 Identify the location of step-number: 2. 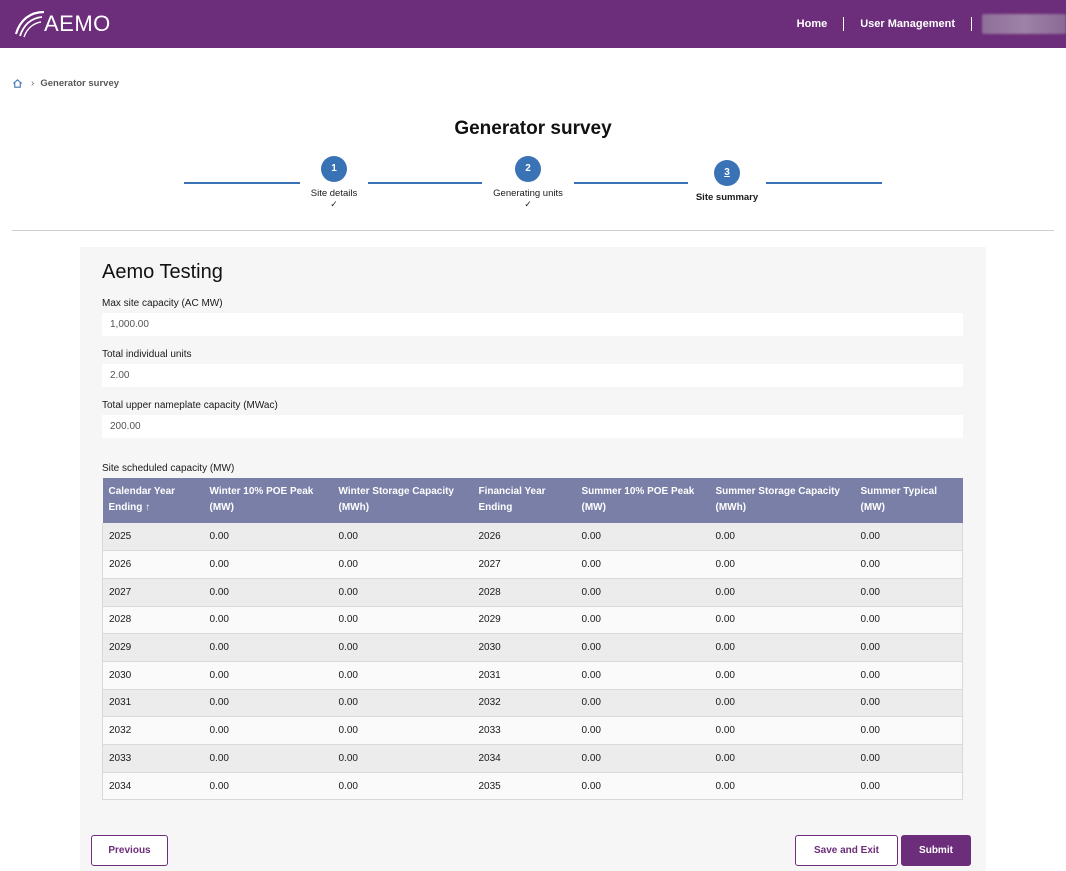
(528, 169).